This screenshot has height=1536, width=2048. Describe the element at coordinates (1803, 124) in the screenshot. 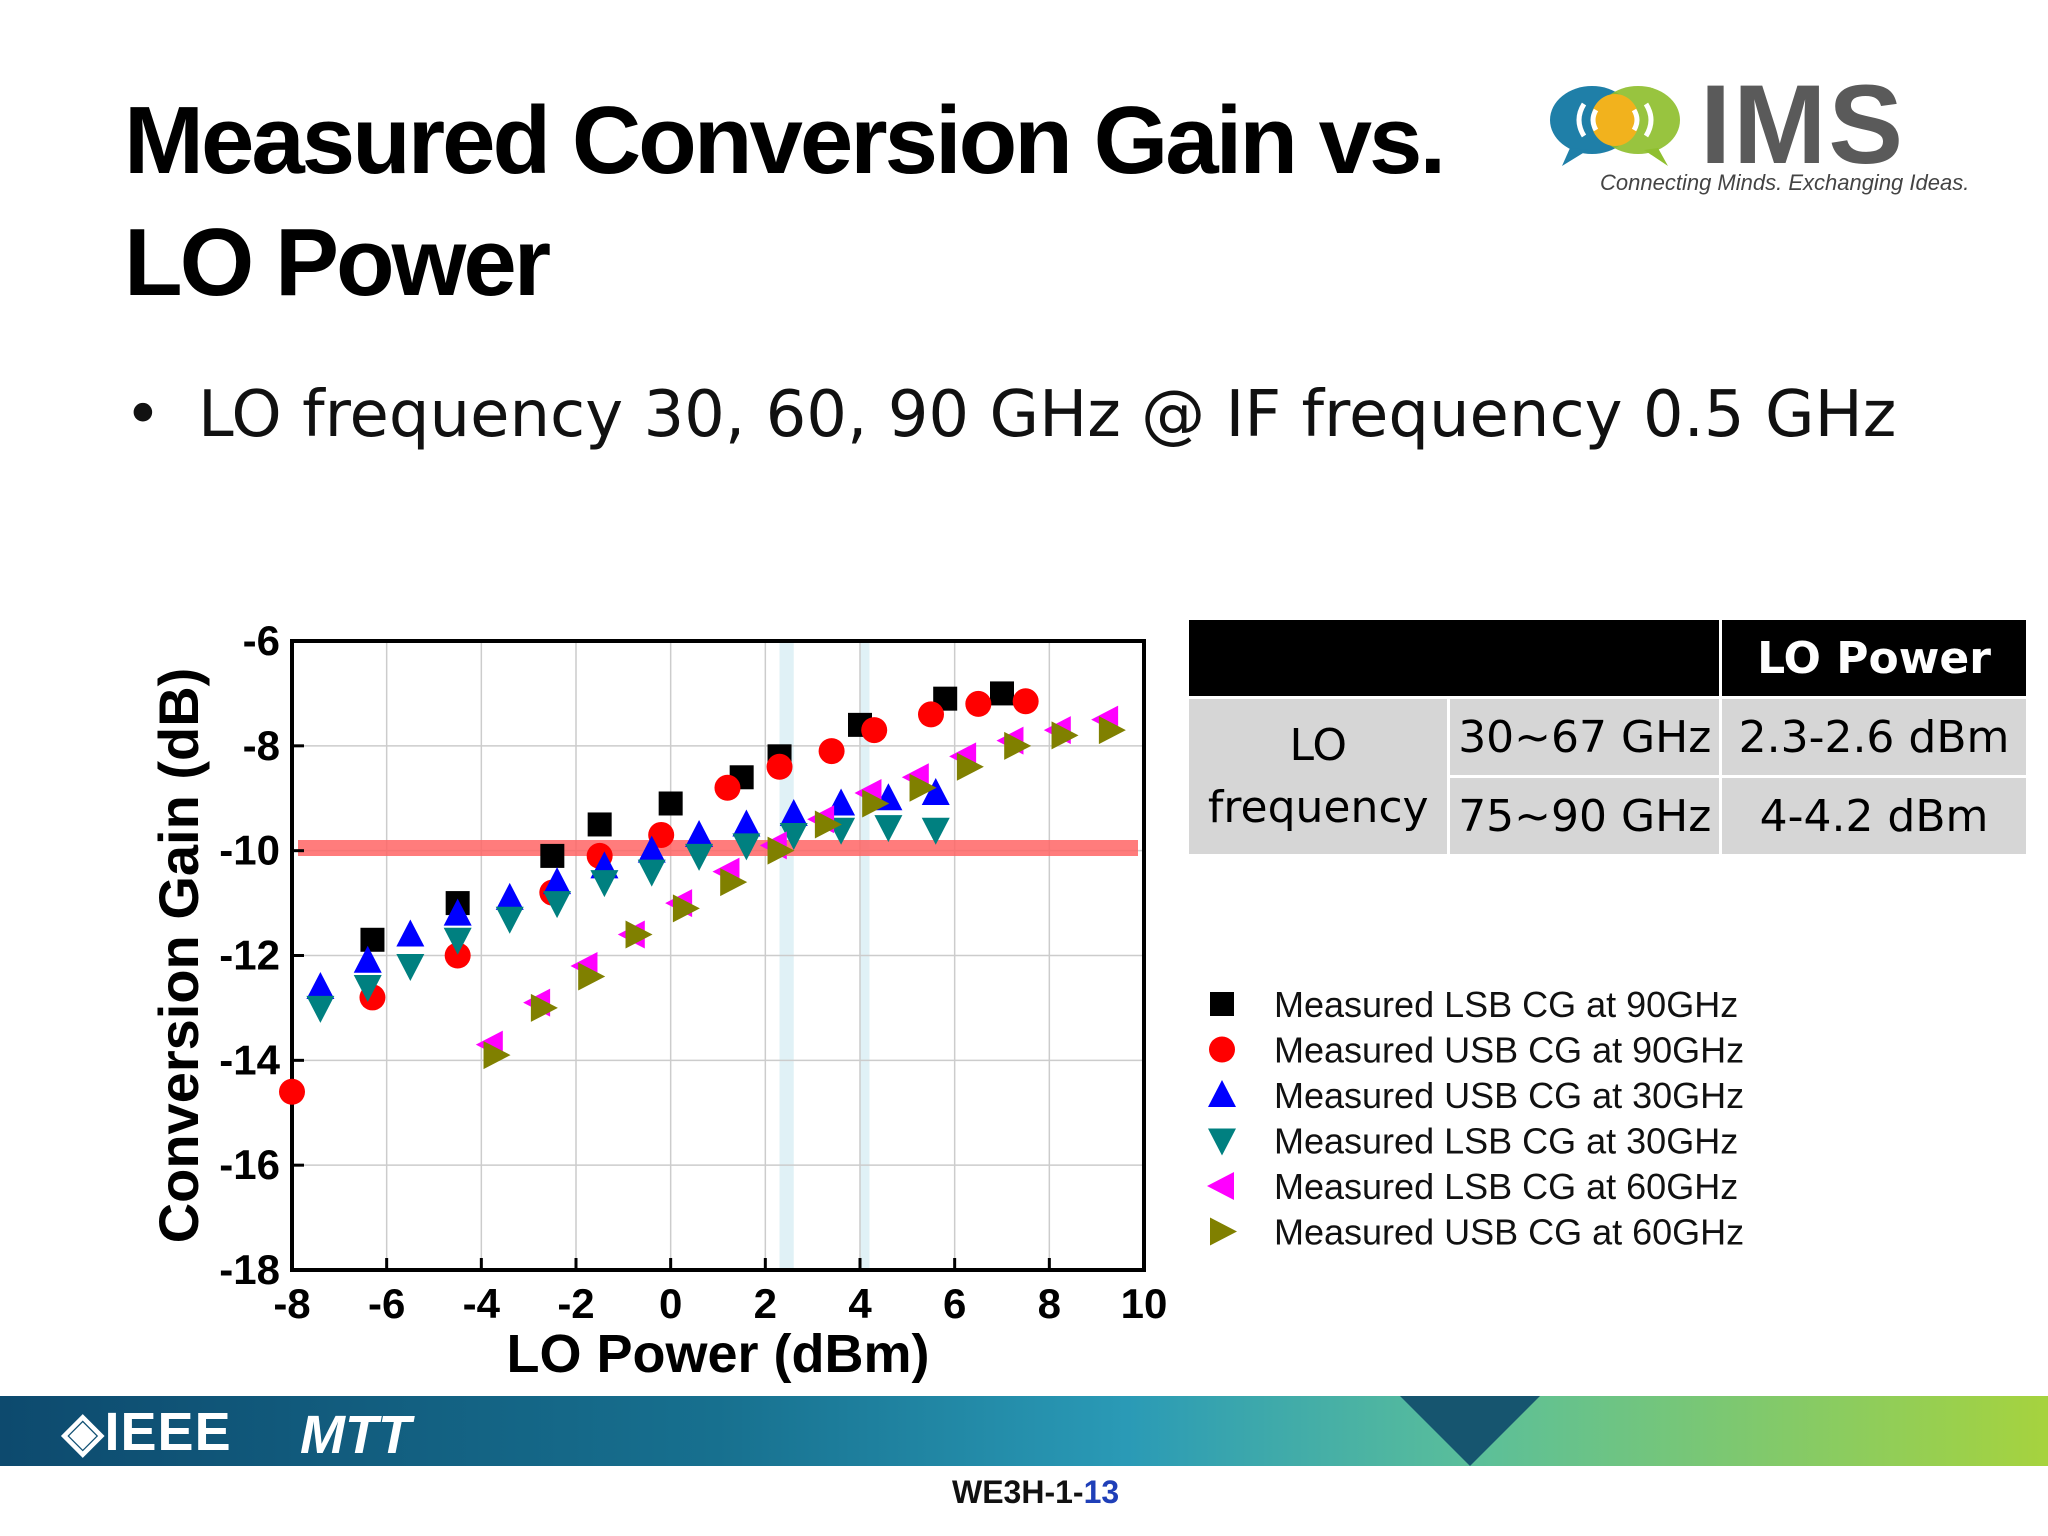

I see `logo-wordmark: IMS` at that location.